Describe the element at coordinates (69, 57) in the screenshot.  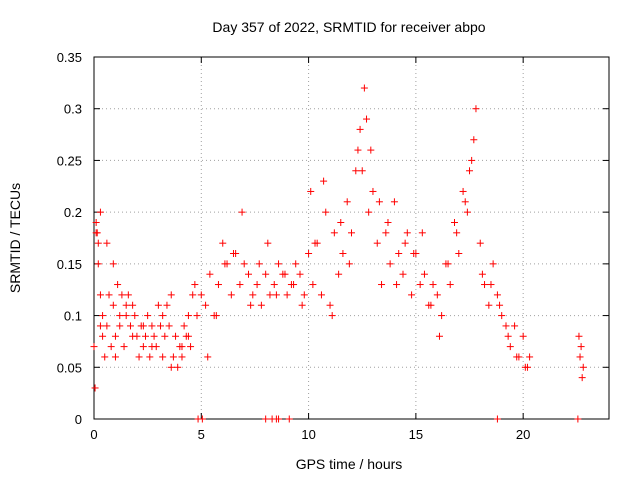
I see `y-tick-label: 0.35` at that location.